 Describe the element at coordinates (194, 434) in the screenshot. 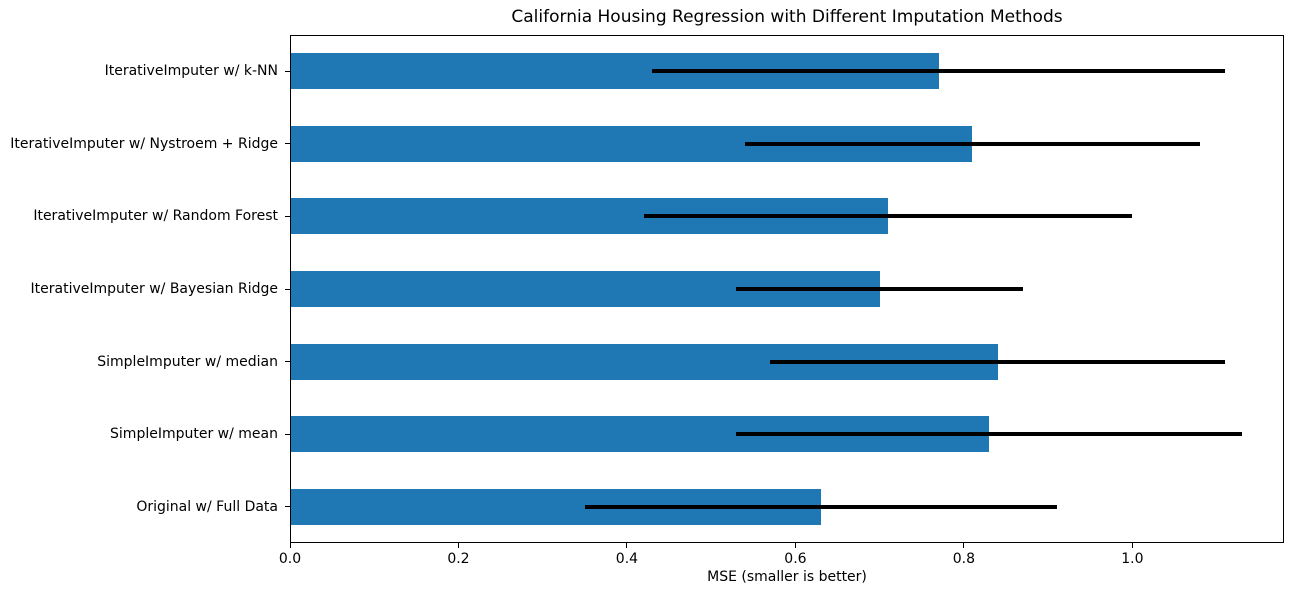

I see `y-tick-label: SimpleImputer w/ mean` at that location.